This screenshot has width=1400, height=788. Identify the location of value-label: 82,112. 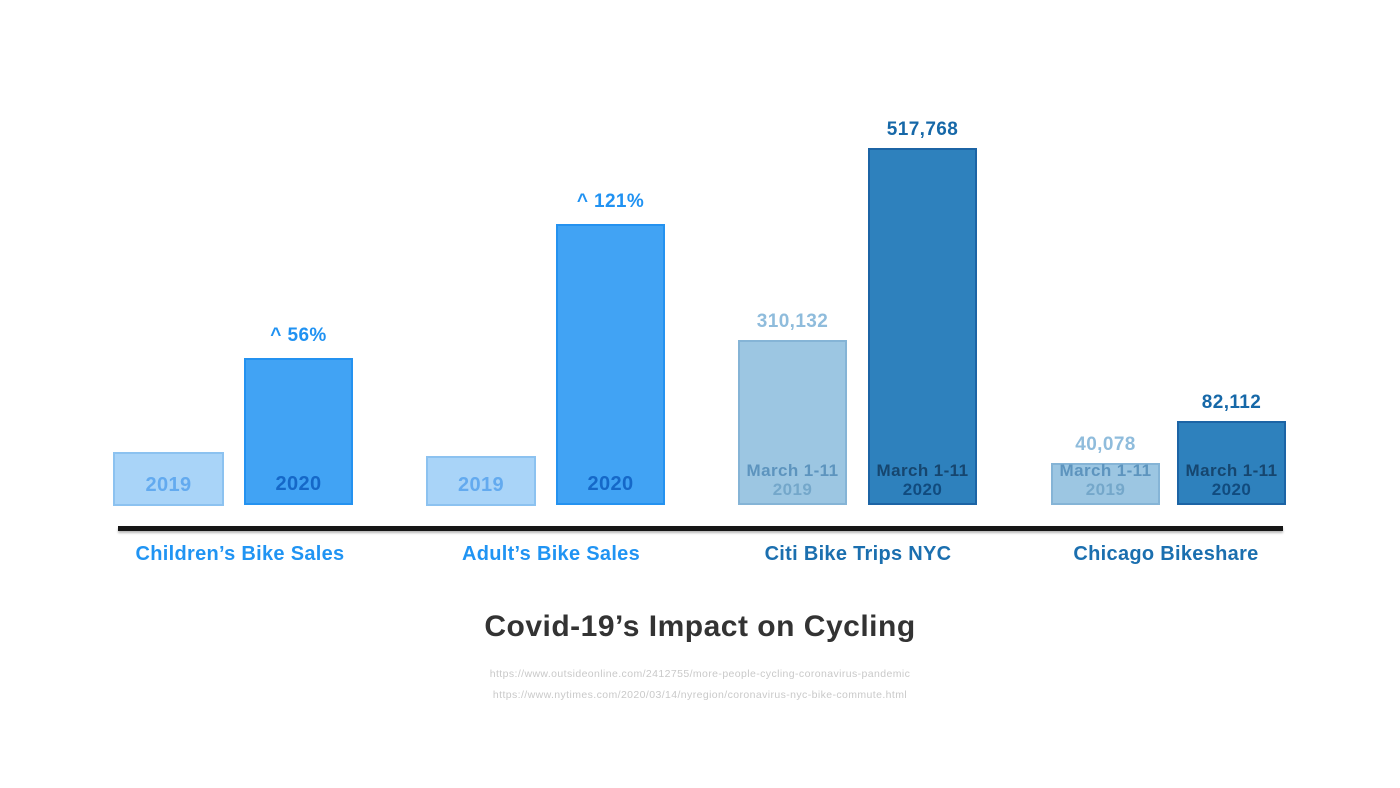
(1231, 402).